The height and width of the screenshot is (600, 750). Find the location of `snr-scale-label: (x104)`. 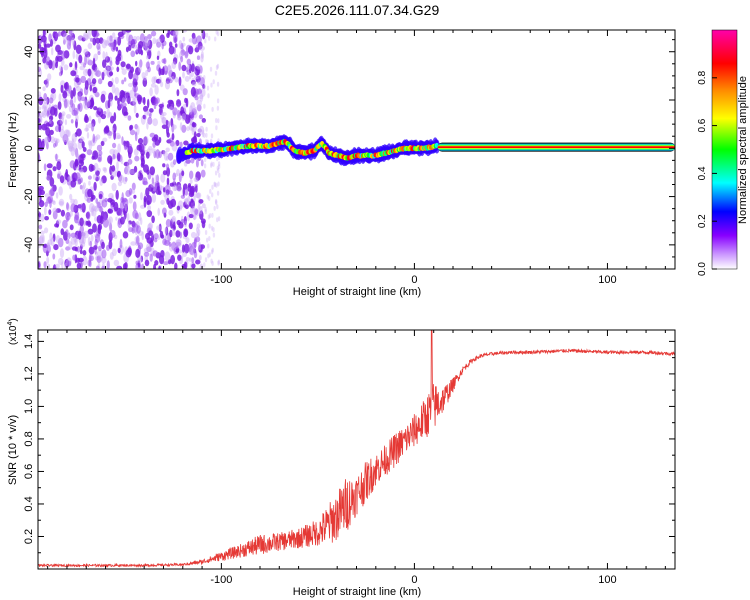

snr-scale-label: (x104) is located at coordinates (13, 331).